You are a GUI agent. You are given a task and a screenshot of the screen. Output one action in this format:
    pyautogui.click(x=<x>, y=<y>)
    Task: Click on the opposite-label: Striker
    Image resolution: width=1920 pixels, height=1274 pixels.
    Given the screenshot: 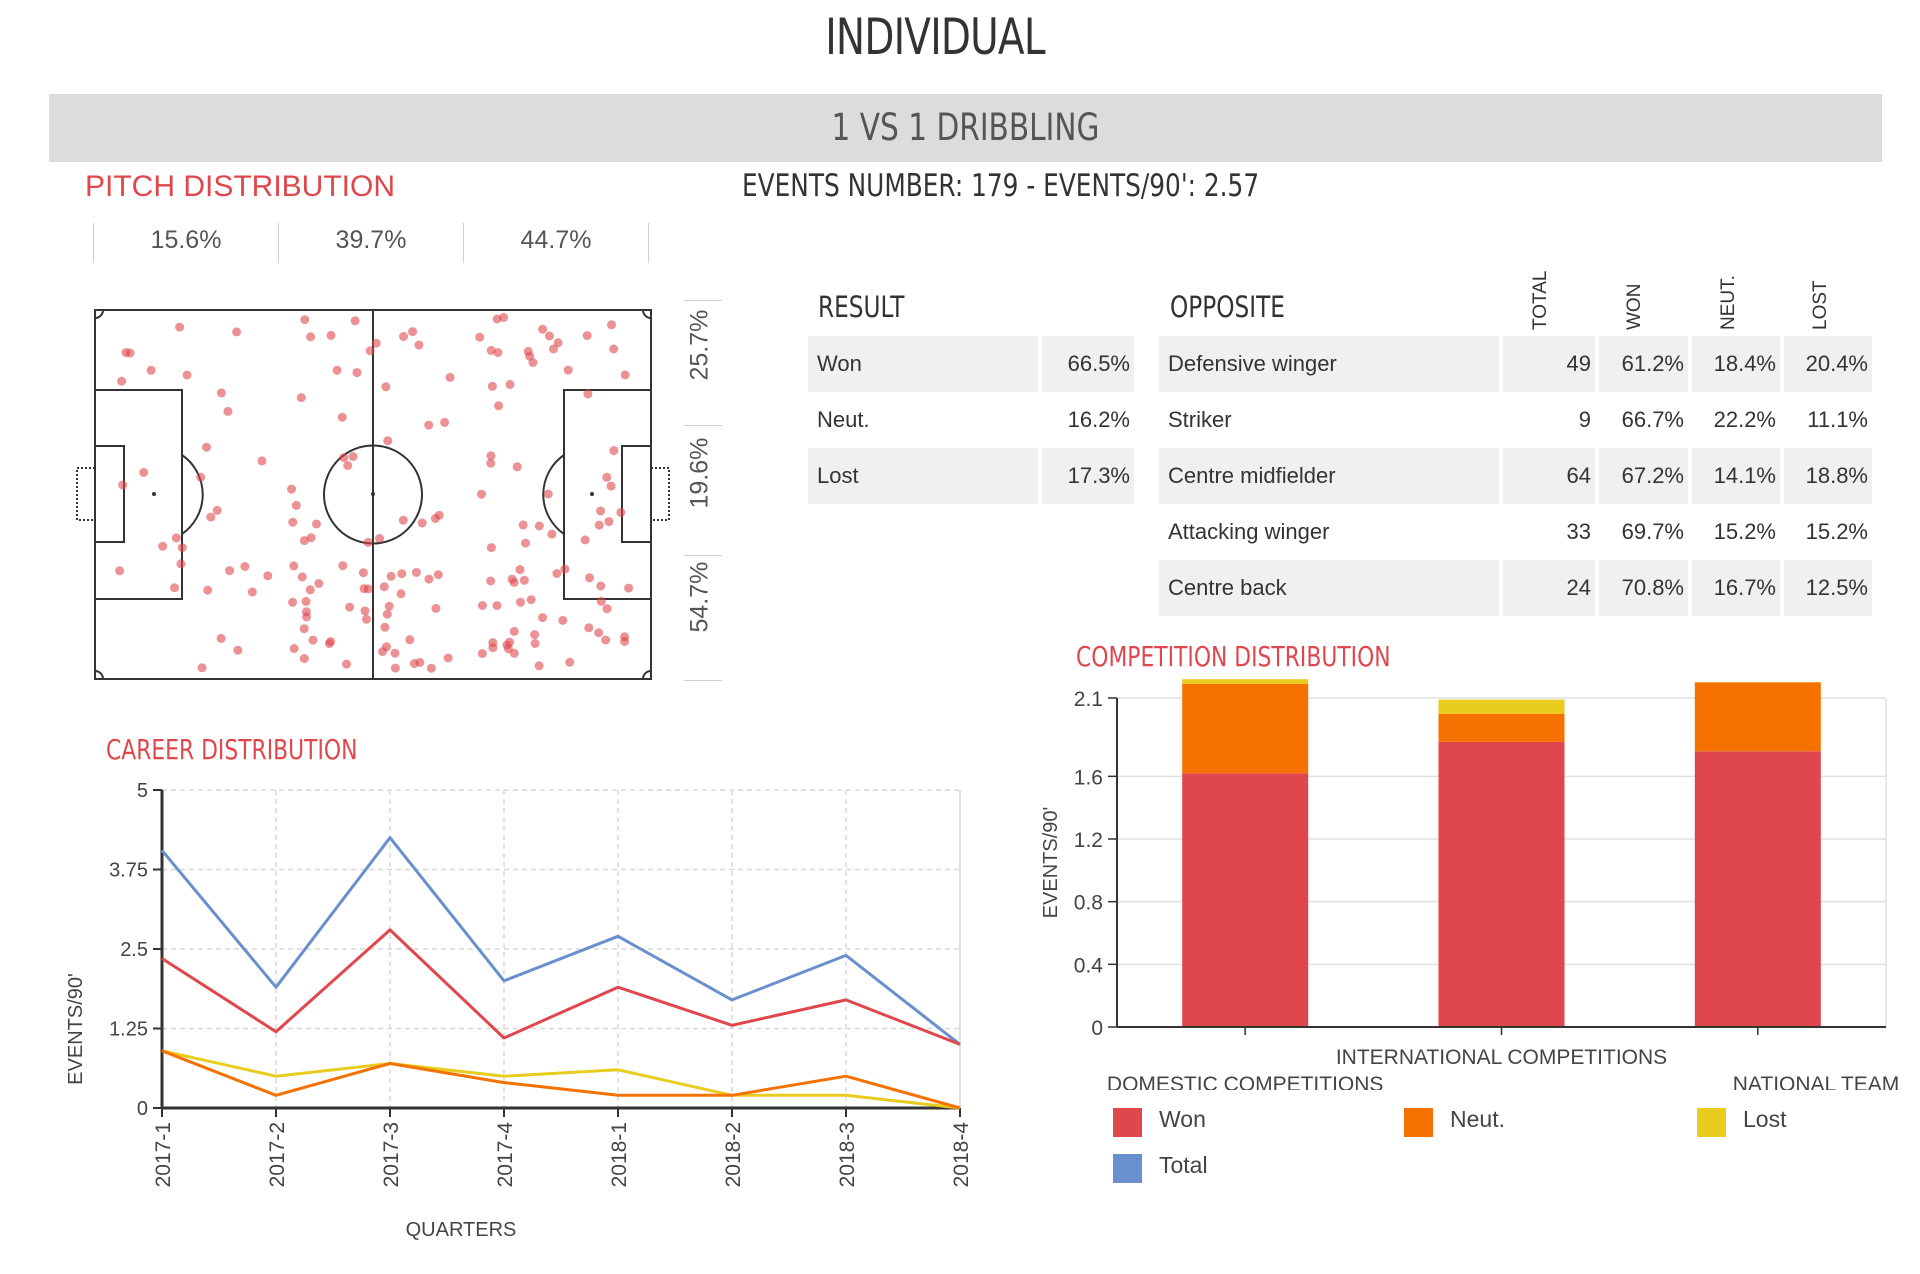 What is the action you would take?
    pyautogui.click(x=1329, y=420)
    